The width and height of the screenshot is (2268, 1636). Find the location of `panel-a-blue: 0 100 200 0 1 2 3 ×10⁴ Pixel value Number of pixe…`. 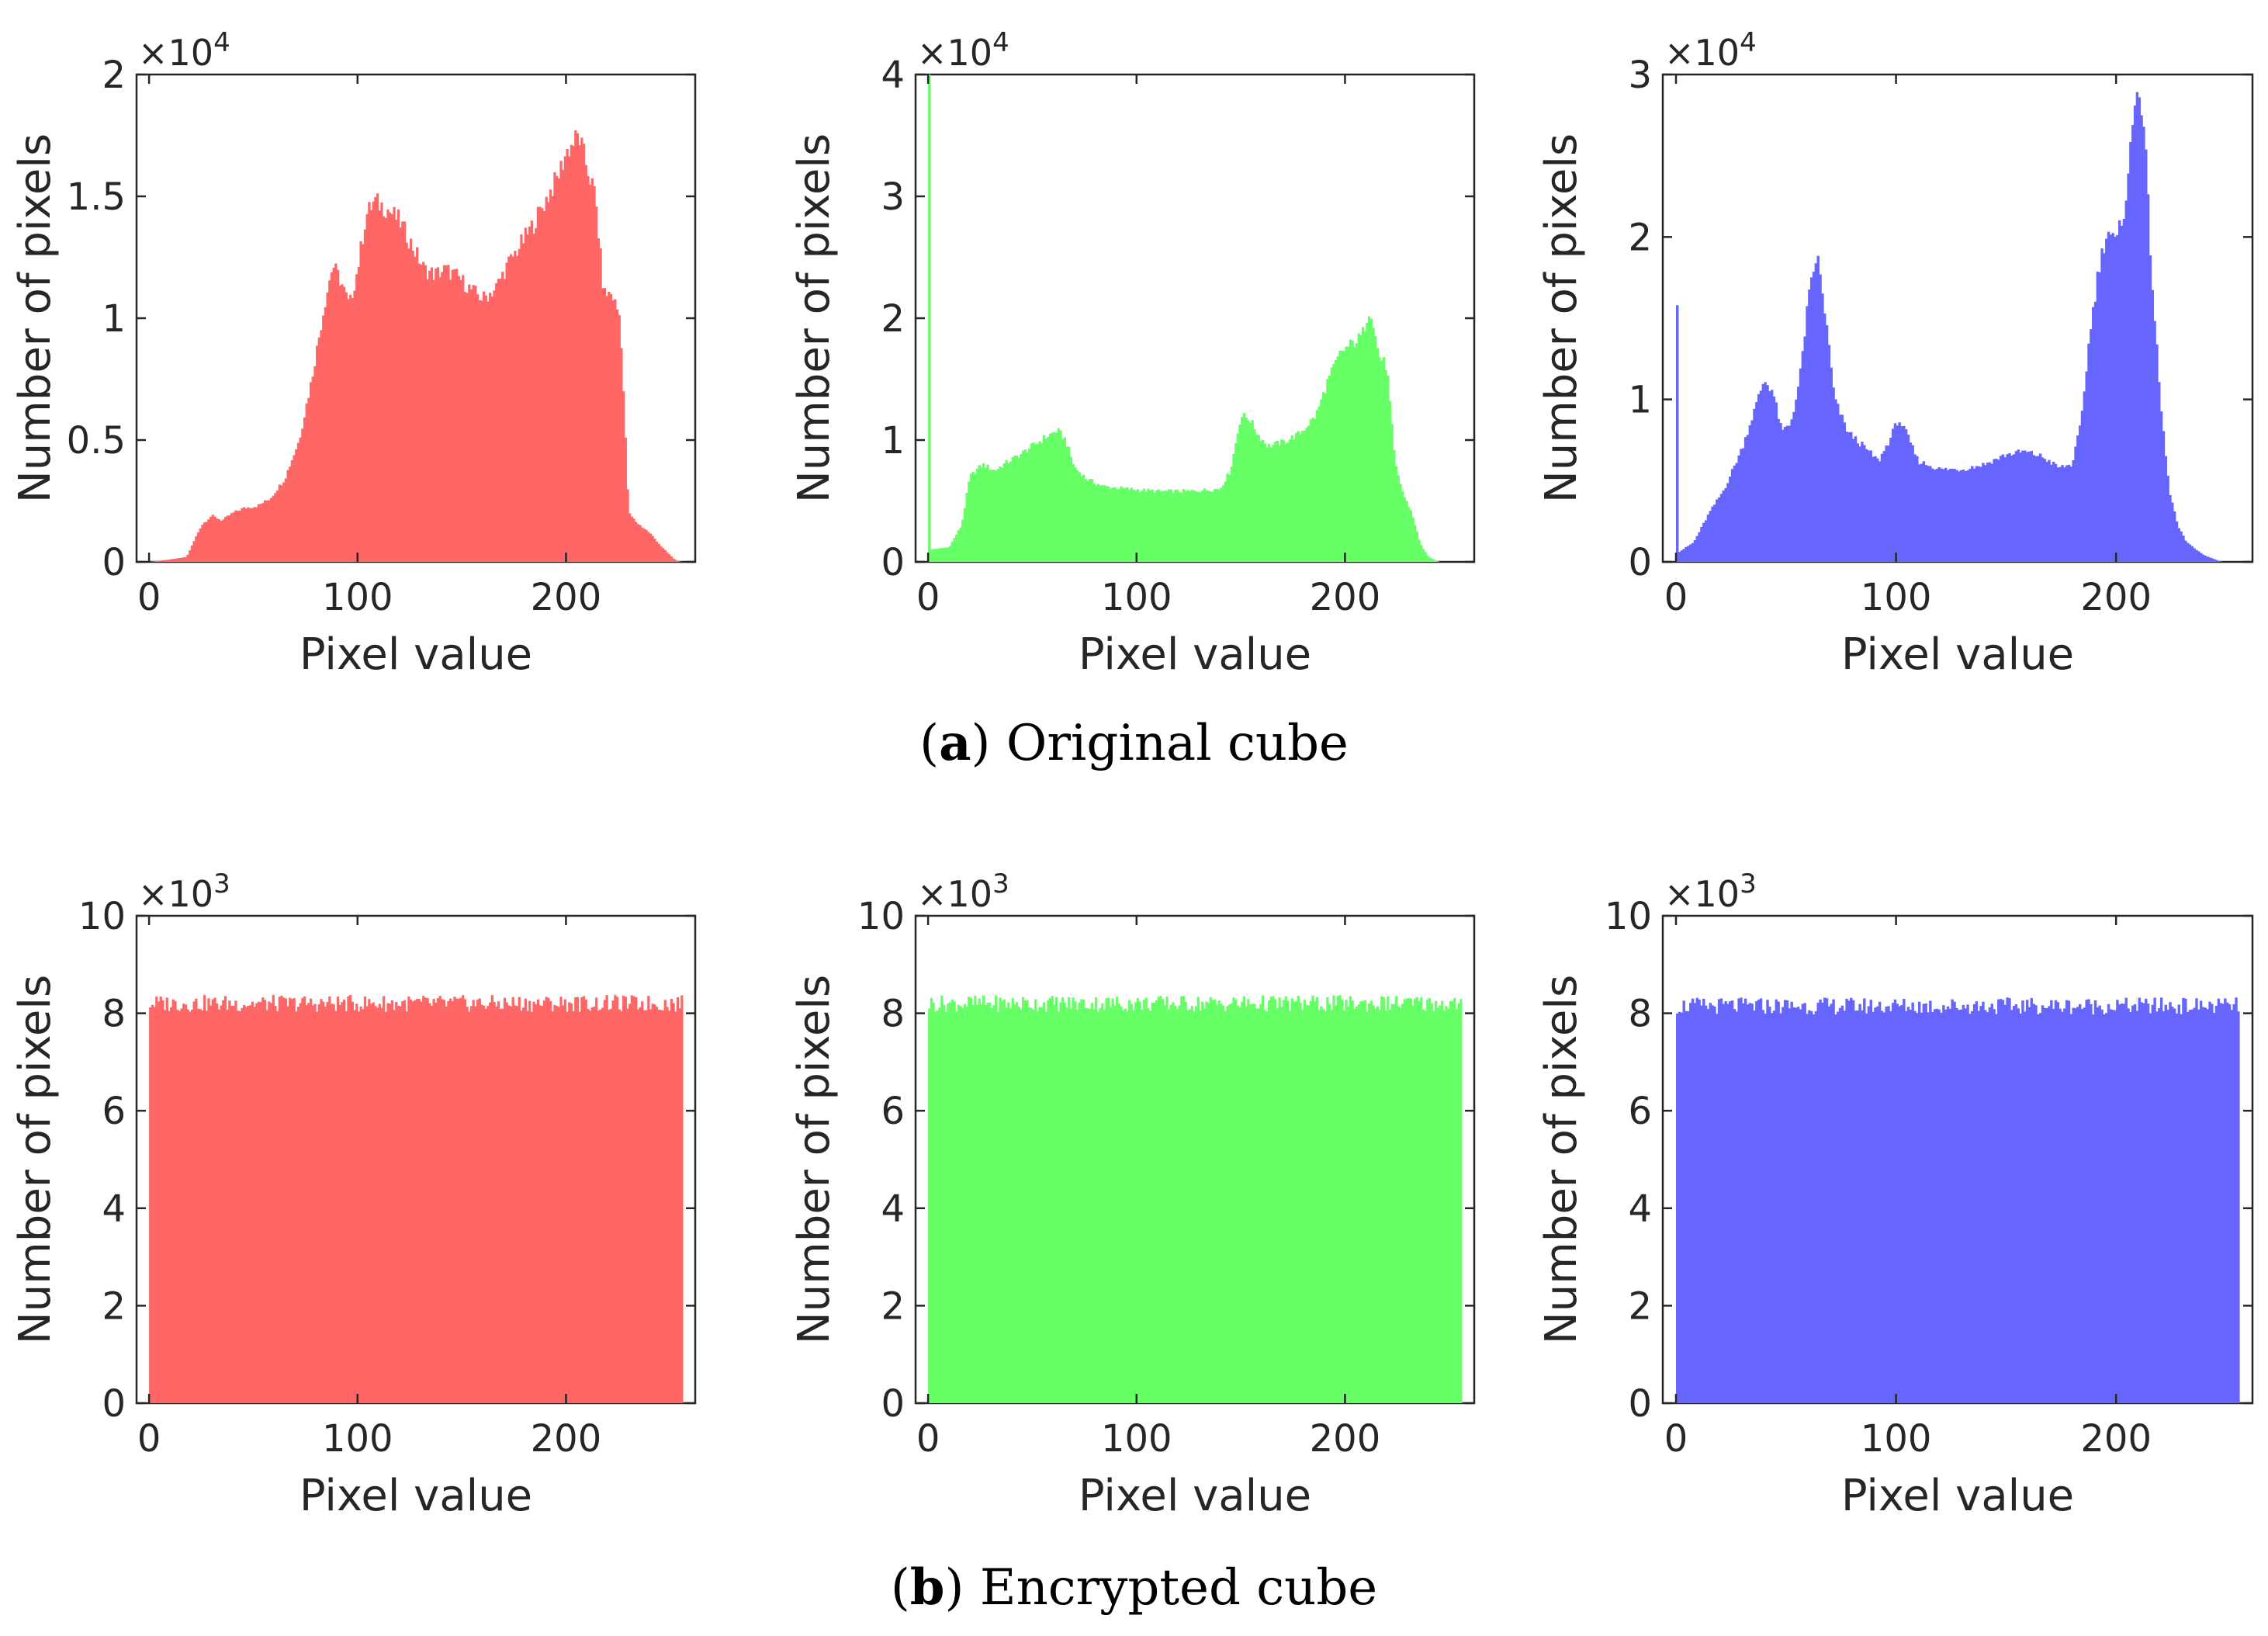

panel-a-blue: 0 100 200 0 1 2 3 ×10⁴ Pixel value Number of pixe… is located at coordinates (1894, 354).